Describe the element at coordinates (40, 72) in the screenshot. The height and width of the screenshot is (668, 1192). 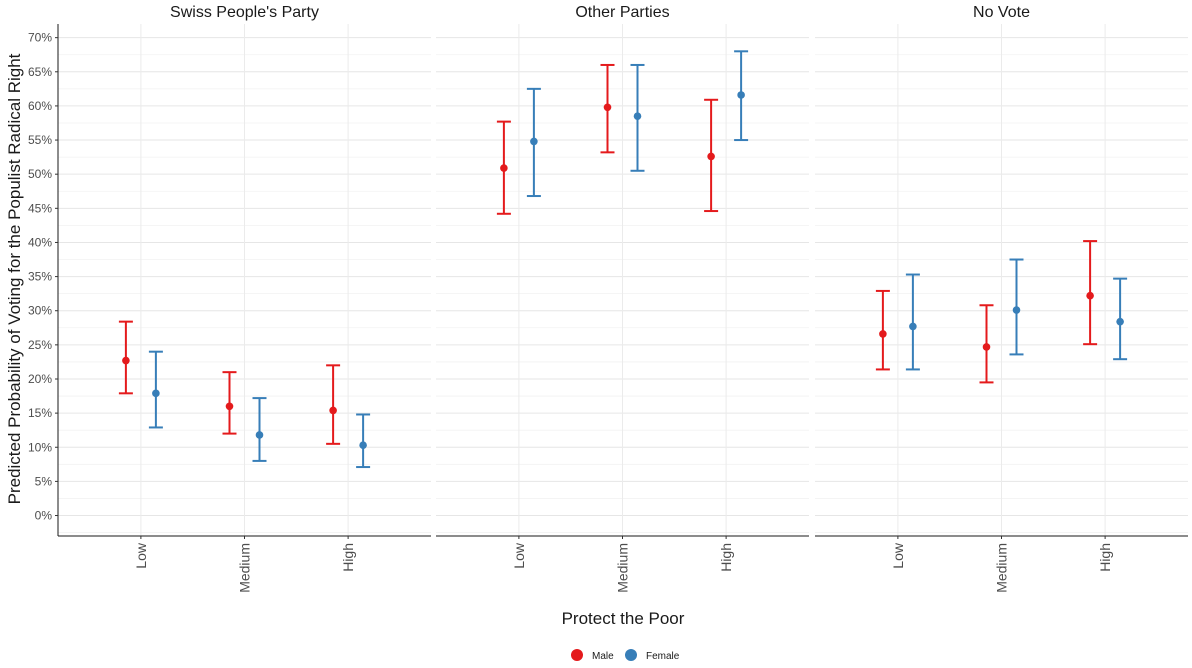
I see `y-tick-label: 65%` at that location.